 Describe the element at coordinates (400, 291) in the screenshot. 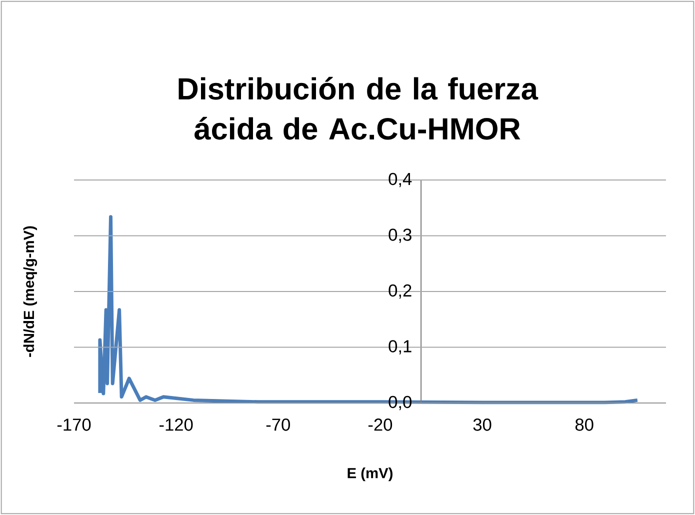

I see `y-tick-label: 0,2` at that location.